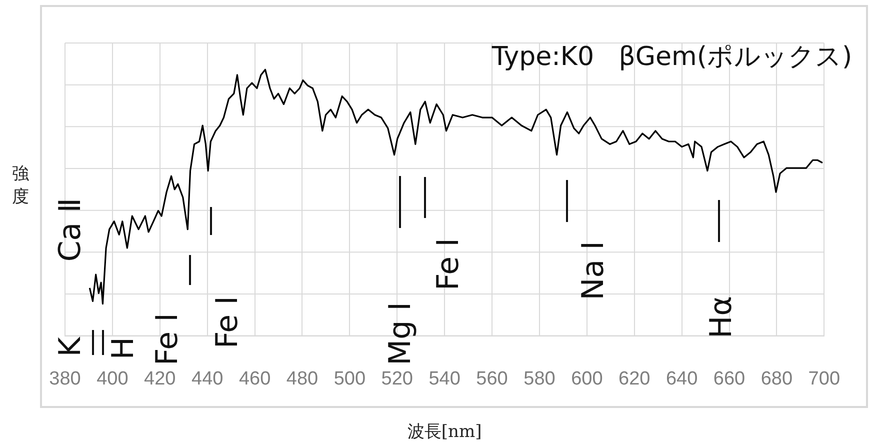 This screenshot has height=443, width=872. What do you see at coordinates (207, 379) in the screenshot?
I see `x-tick-label: 440` at bounding box center [207, 379].